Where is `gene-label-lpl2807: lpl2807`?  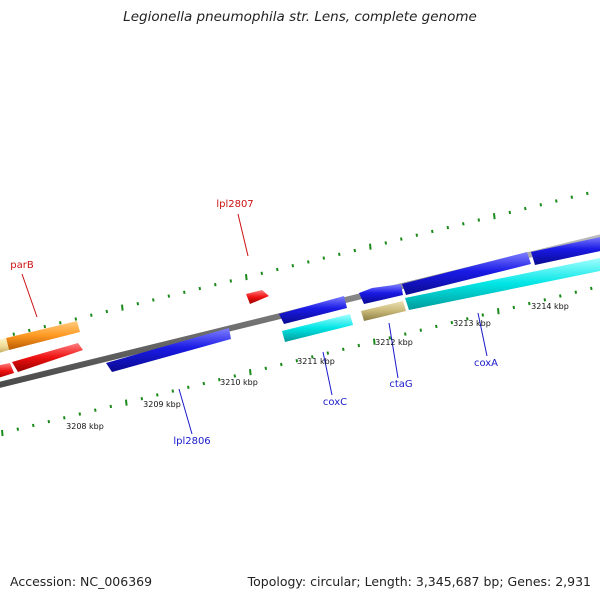
gene-label-lpl2807: lpl2807 is located at coordinates (234, 204).